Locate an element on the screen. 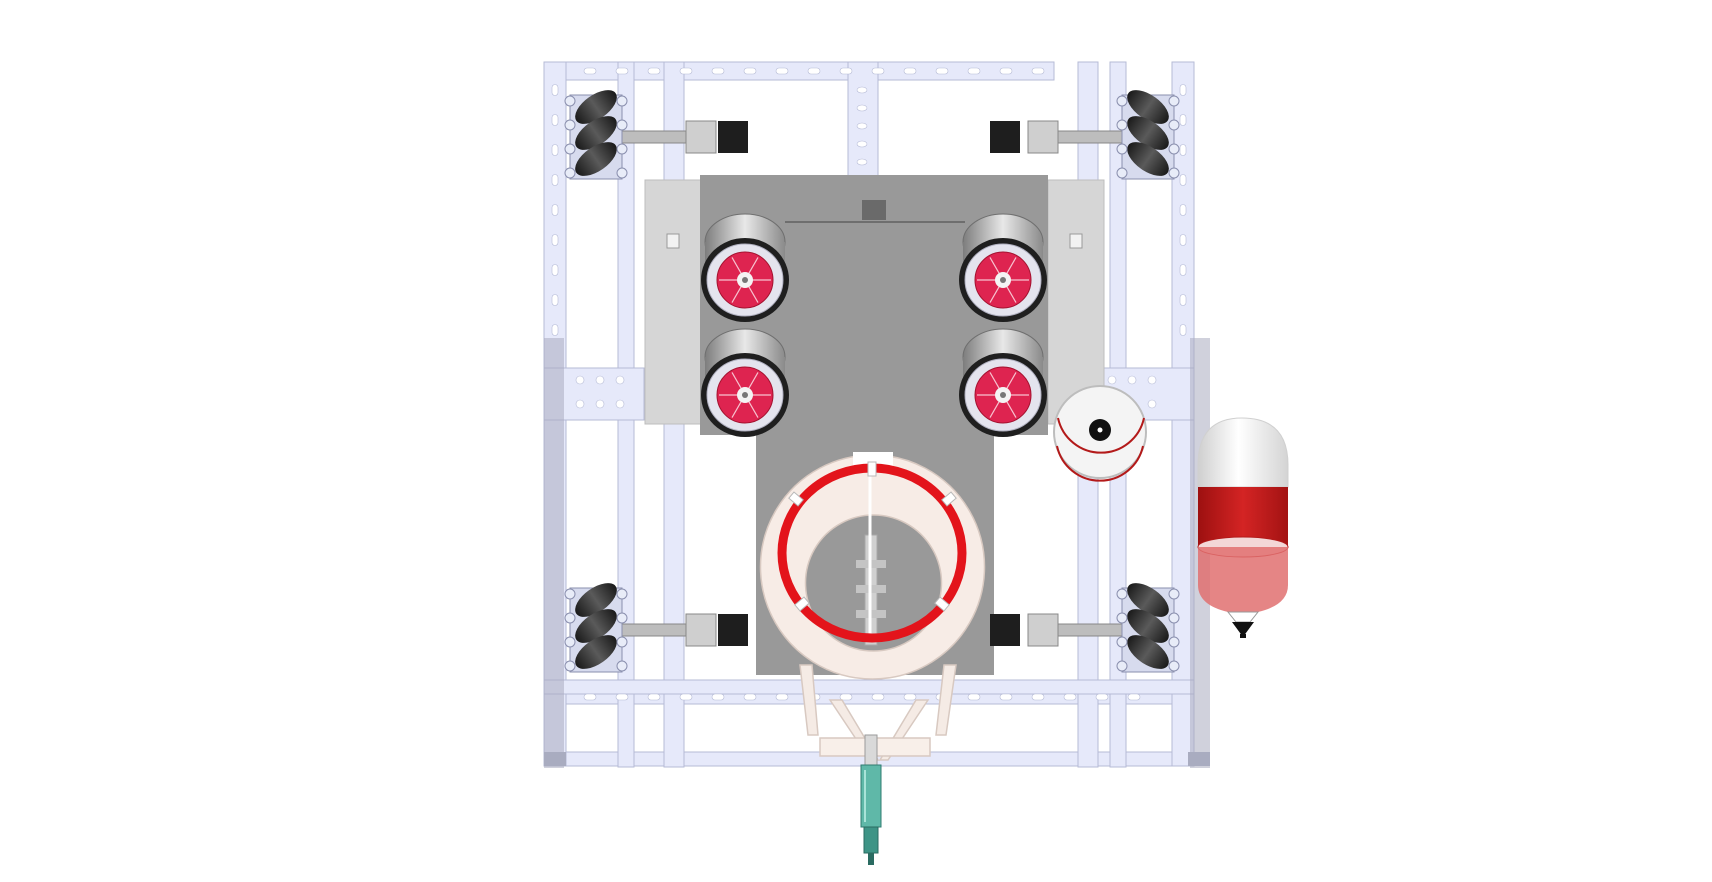 The height and width of the screenshot is (882, 1712). ball-cup is located at coordinates (1100, 433).